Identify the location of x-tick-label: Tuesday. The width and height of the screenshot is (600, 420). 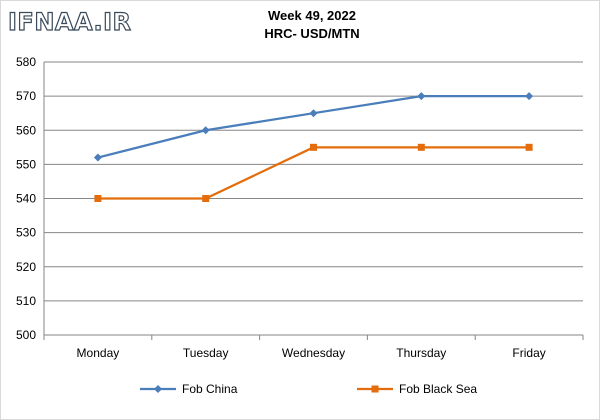
(206, 353).